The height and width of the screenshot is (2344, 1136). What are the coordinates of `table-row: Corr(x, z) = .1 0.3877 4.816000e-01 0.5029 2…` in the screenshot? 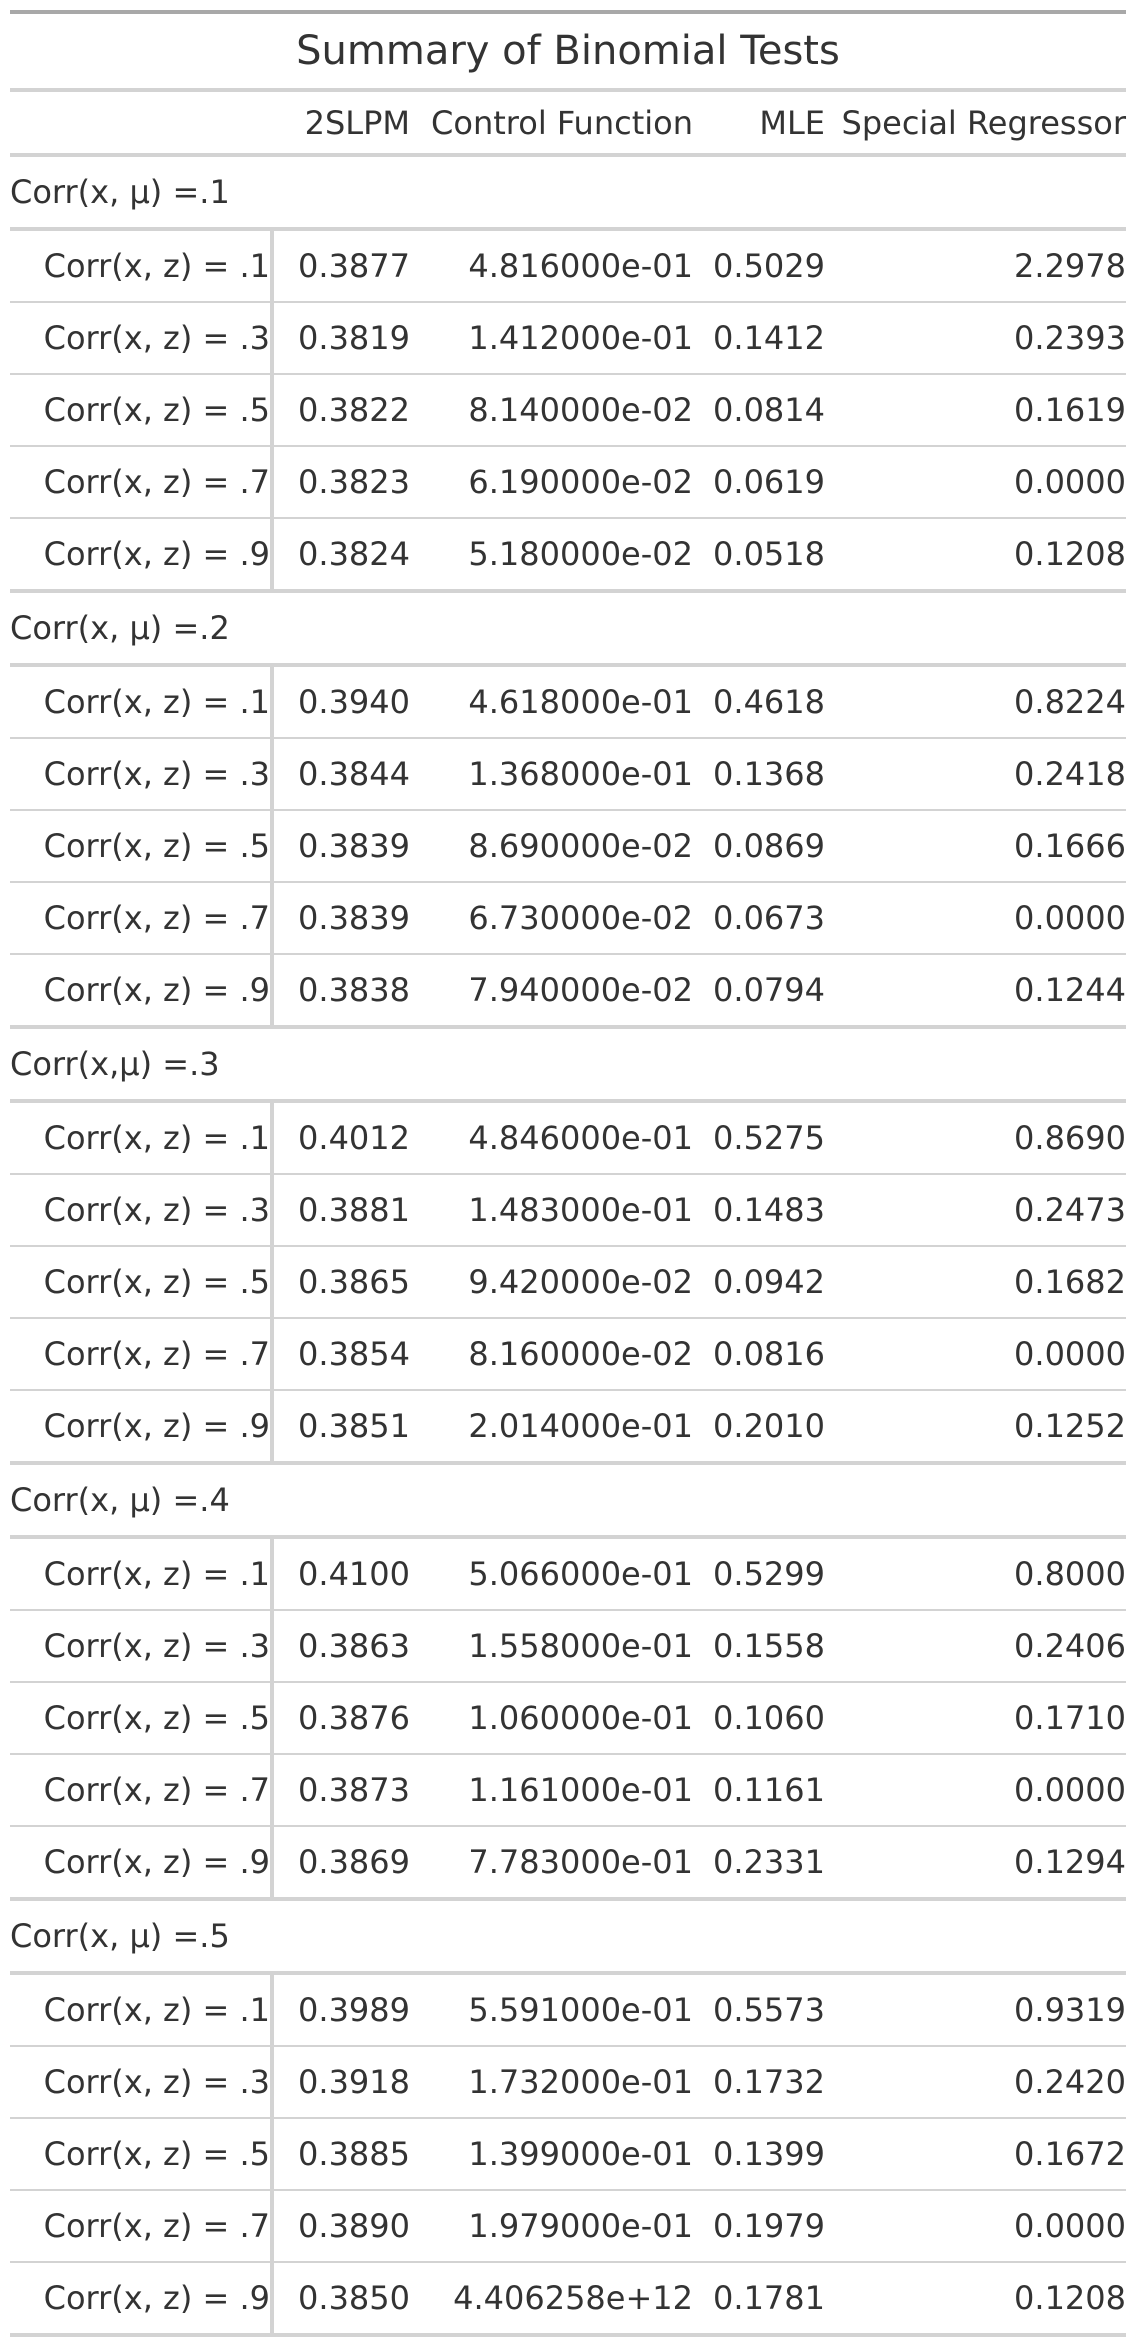 It's located at (568, 266).